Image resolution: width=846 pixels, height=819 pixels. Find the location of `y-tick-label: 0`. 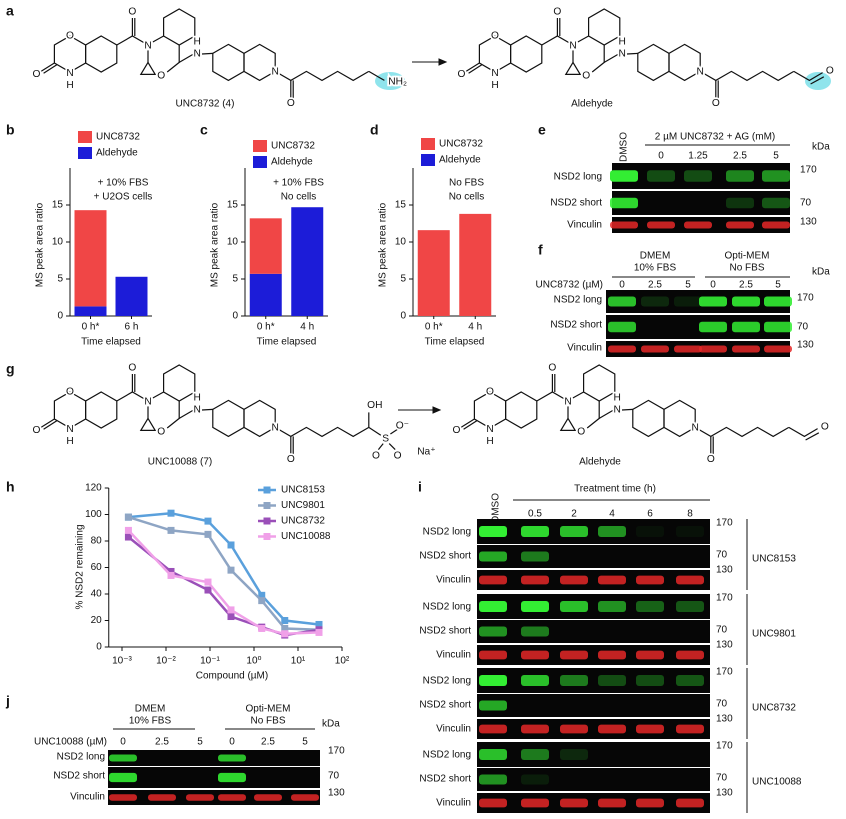

y-tick-label: 0 is located at coordinates (60, 316).